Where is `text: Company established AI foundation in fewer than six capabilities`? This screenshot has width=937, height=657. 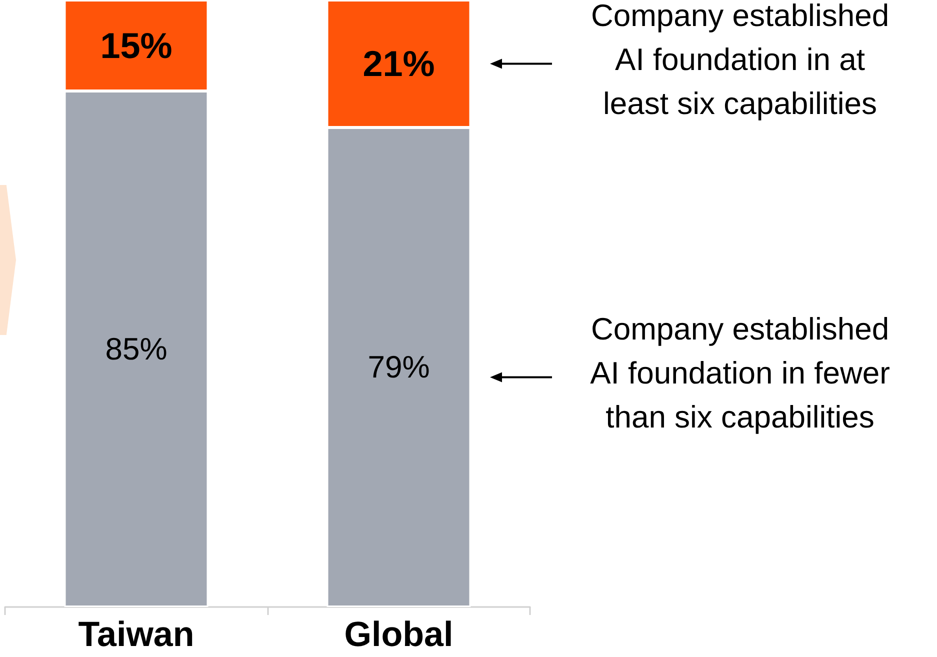 text: Company established AI foundation in fewer than six capabilities is located at coordinates (740, 373).